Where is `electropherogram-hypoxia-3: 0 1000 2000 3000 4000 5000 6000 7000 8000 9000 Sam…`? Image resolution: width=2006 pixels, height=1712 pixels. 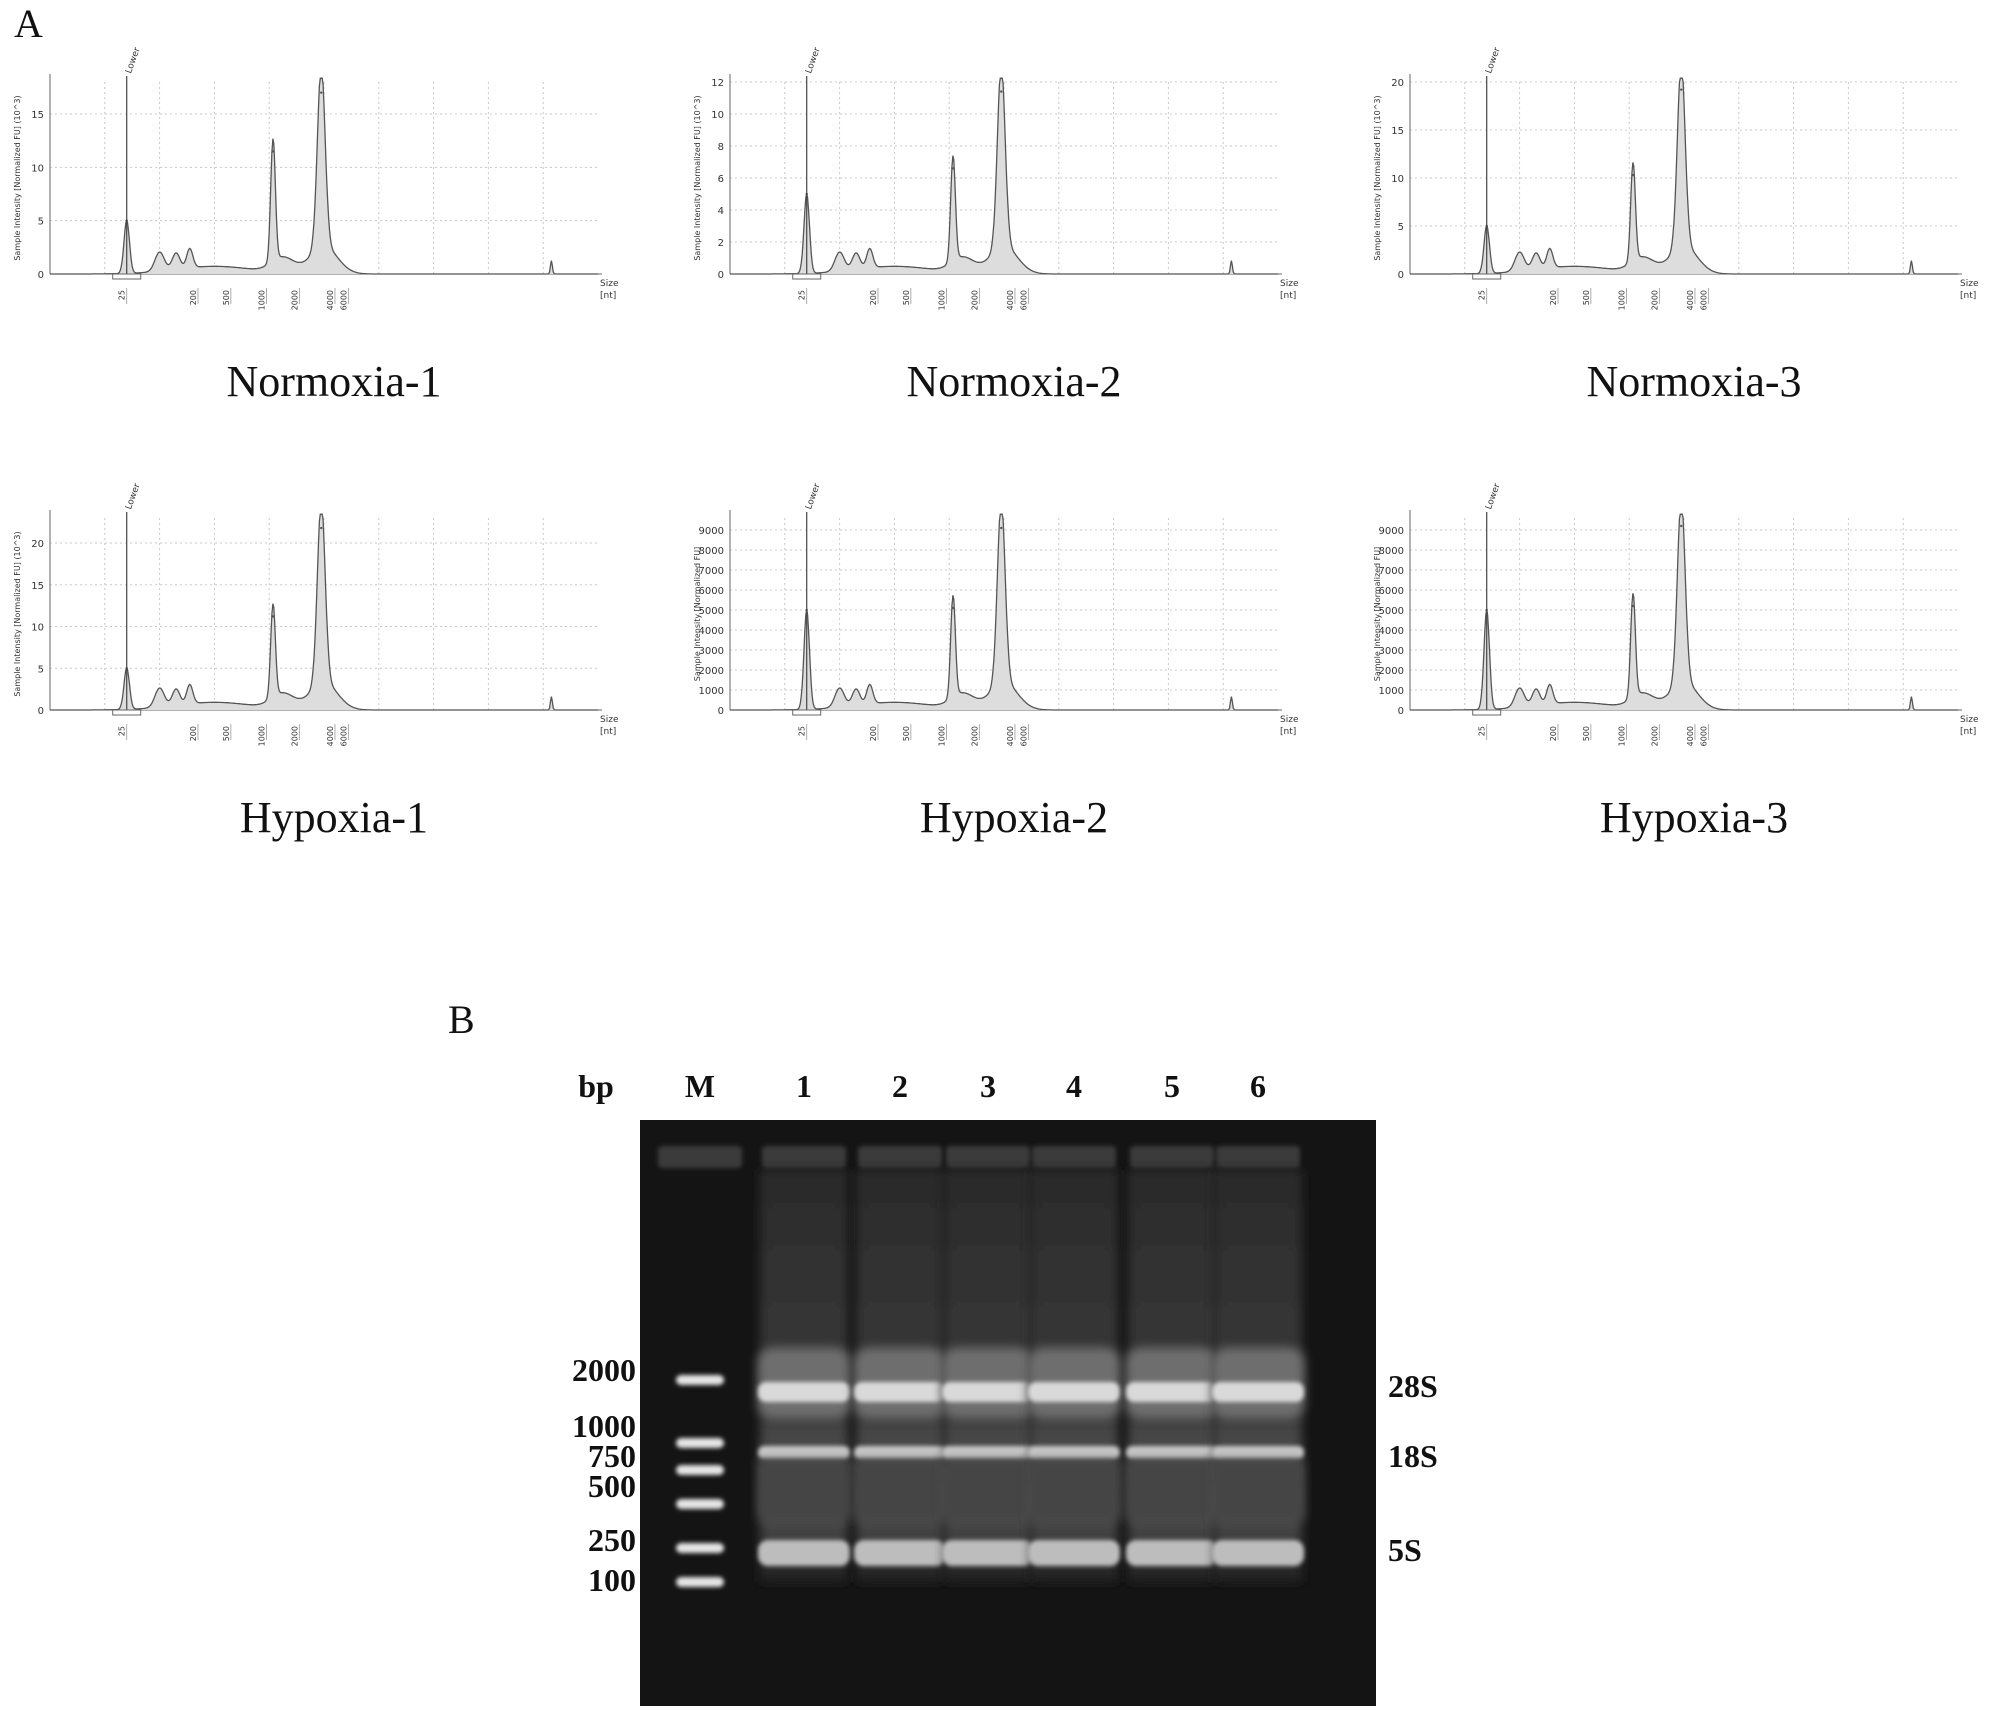
electropherogram-hypoxia-3: 0 1000 2000 3000 4000 5000 6000 7000 8000 9000 Sam… is located at coordinates (1676, 614).